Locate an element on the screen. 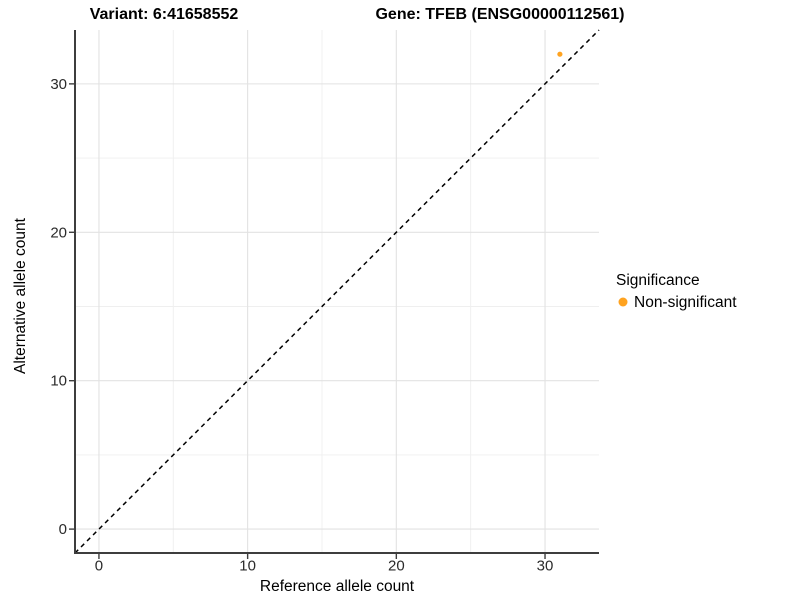  y-axis-title: Alternative allele count is located at coordinates (20, 295).